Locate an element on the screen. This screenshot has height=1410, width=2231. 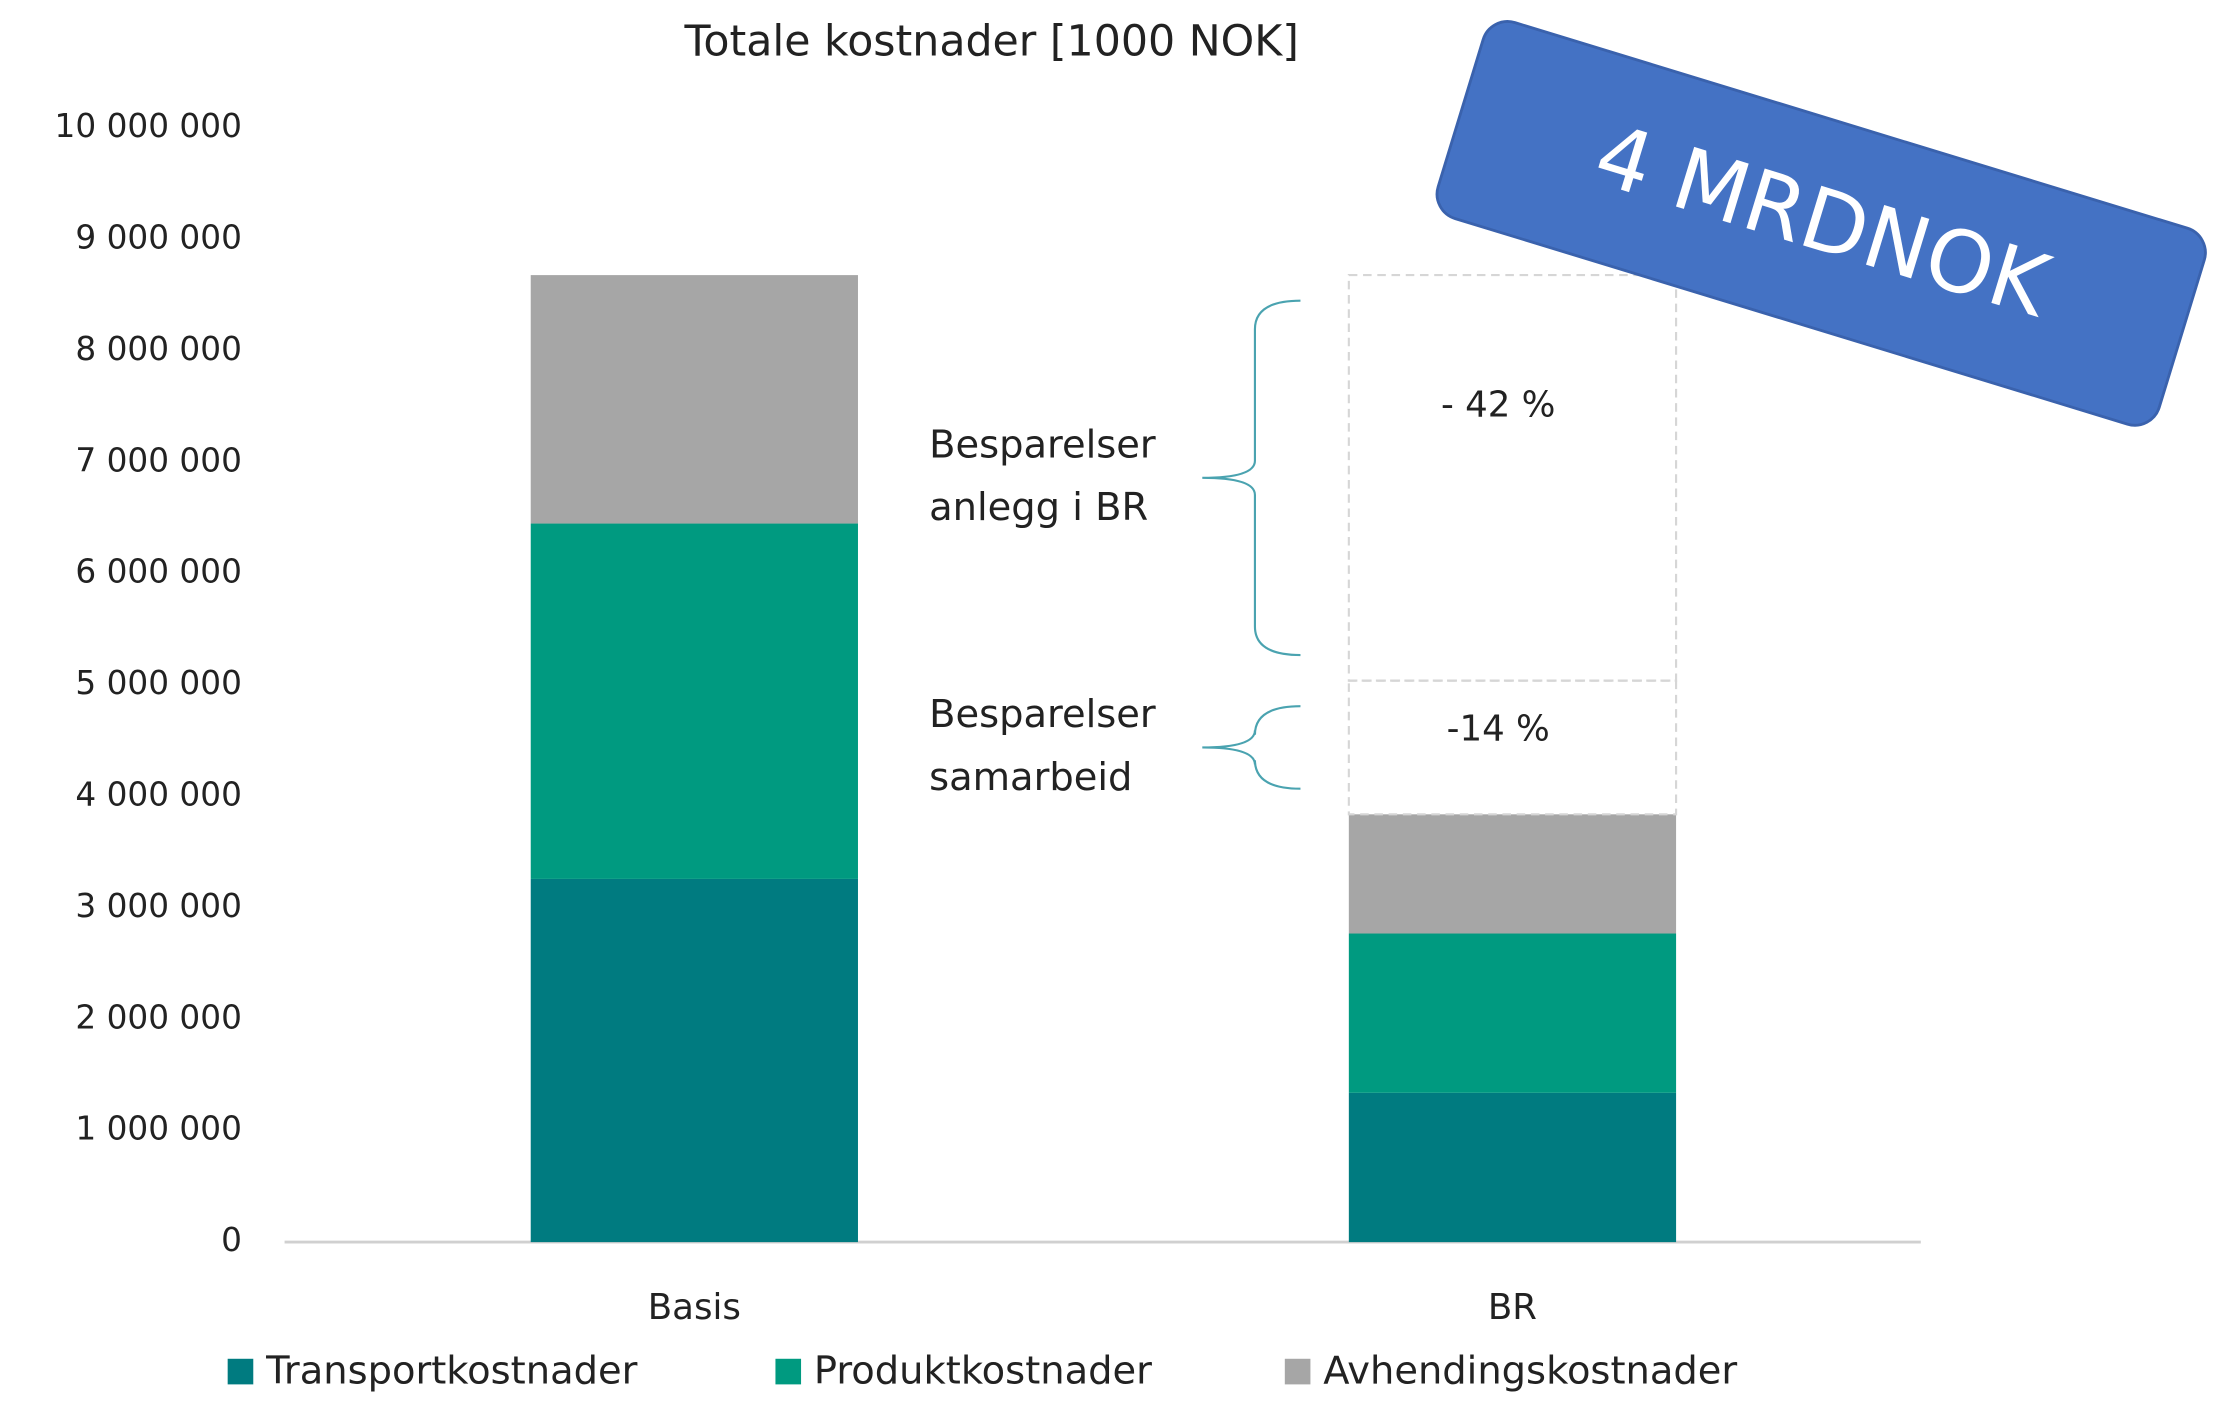
savings-label: Besparelser anlegg i BR is located at coordinates (1042, 476).